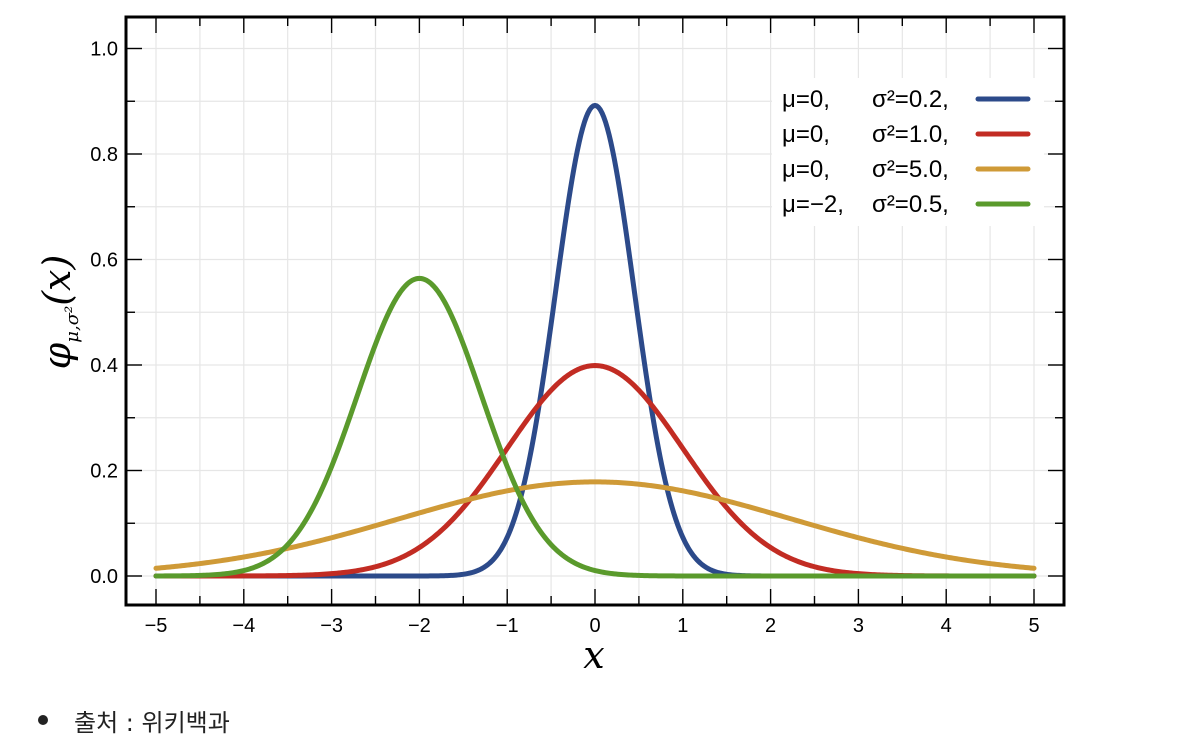 The image size is (1188, 750). I want to click on x-tick-label: 0, so click(594, 626).